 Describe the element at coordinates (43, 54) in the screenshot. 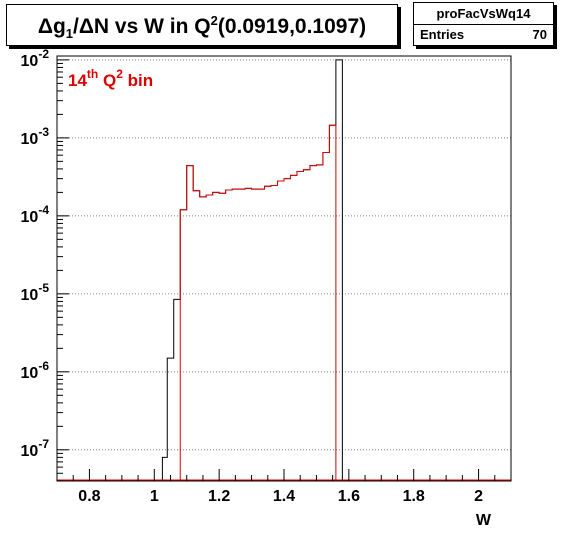

I see `y-tick-exponent: -2` at that location.